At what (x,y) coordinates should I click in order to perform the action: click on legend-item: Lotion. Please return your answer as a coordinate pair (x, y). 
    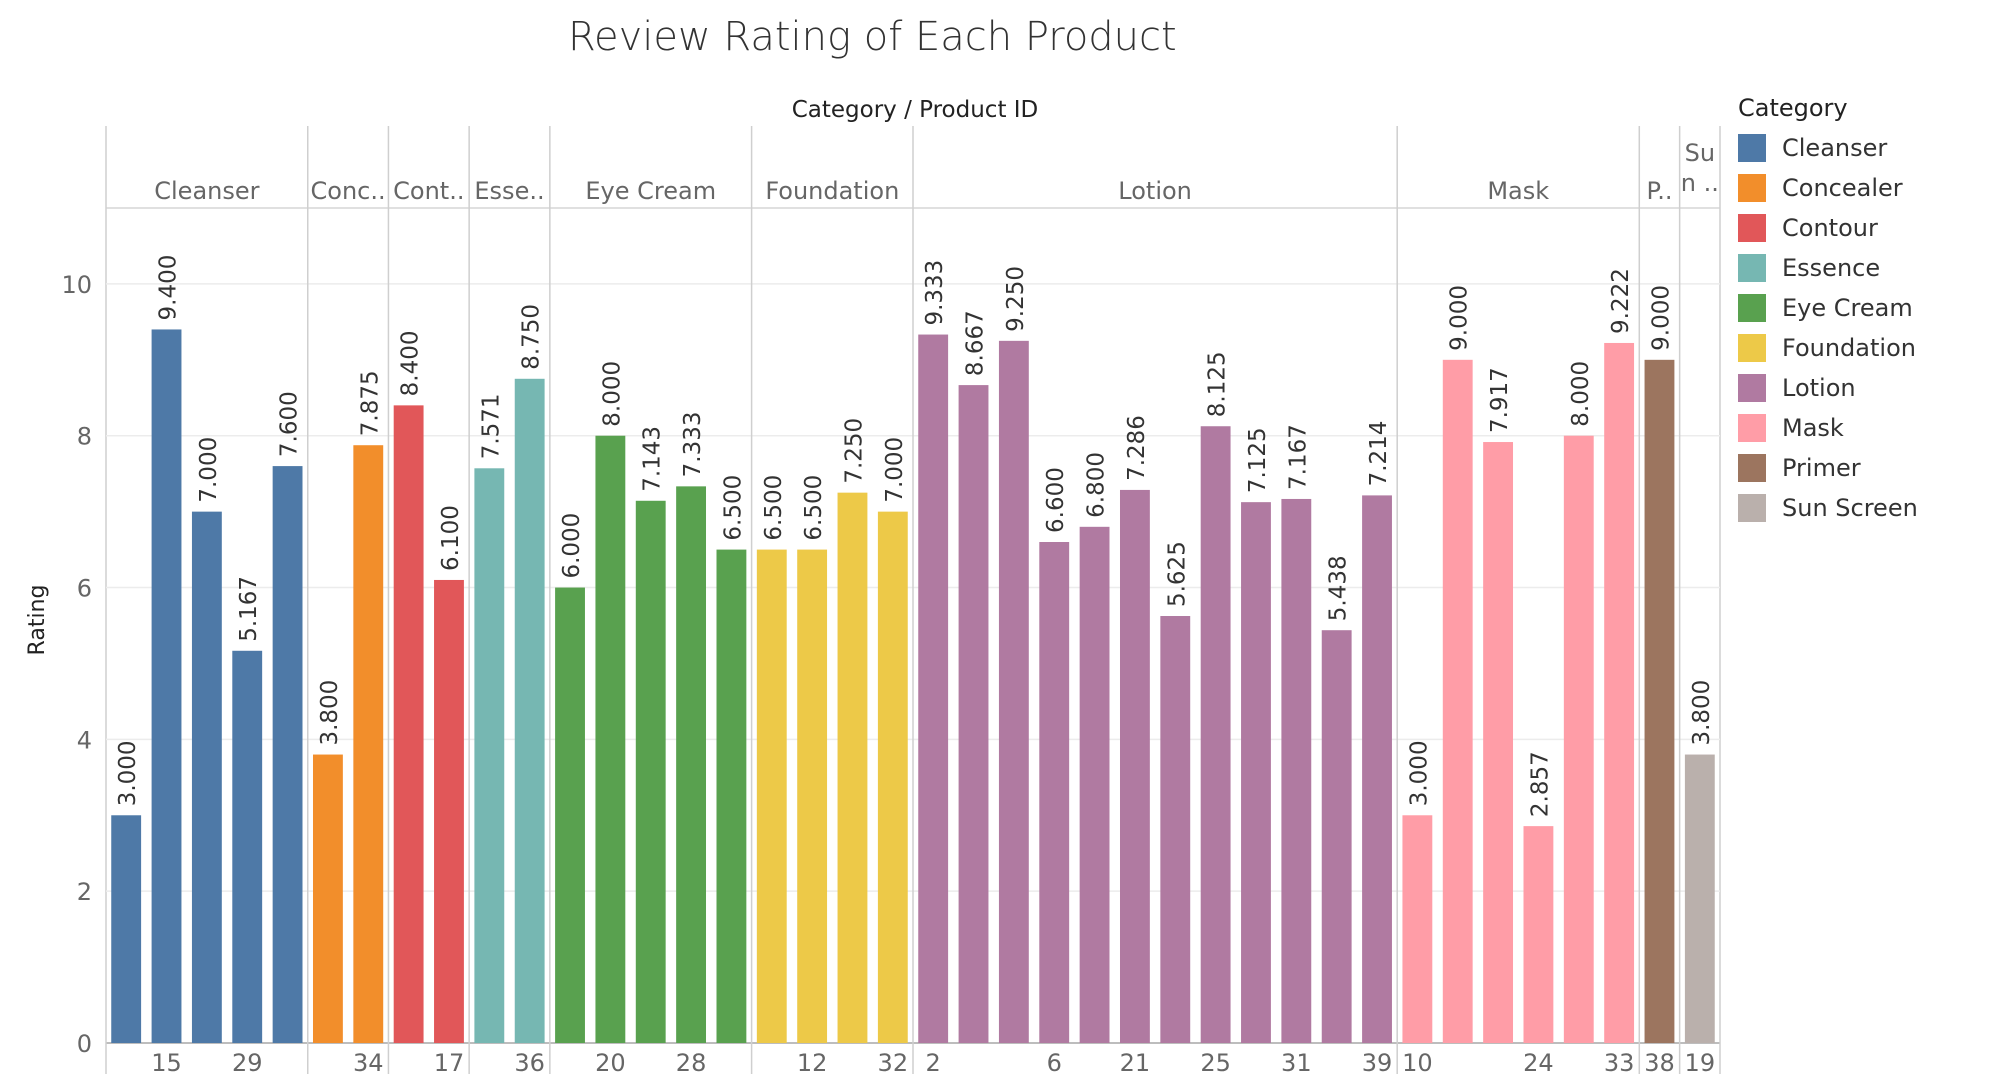
    Looking at the image, I should click on (1868, 388).